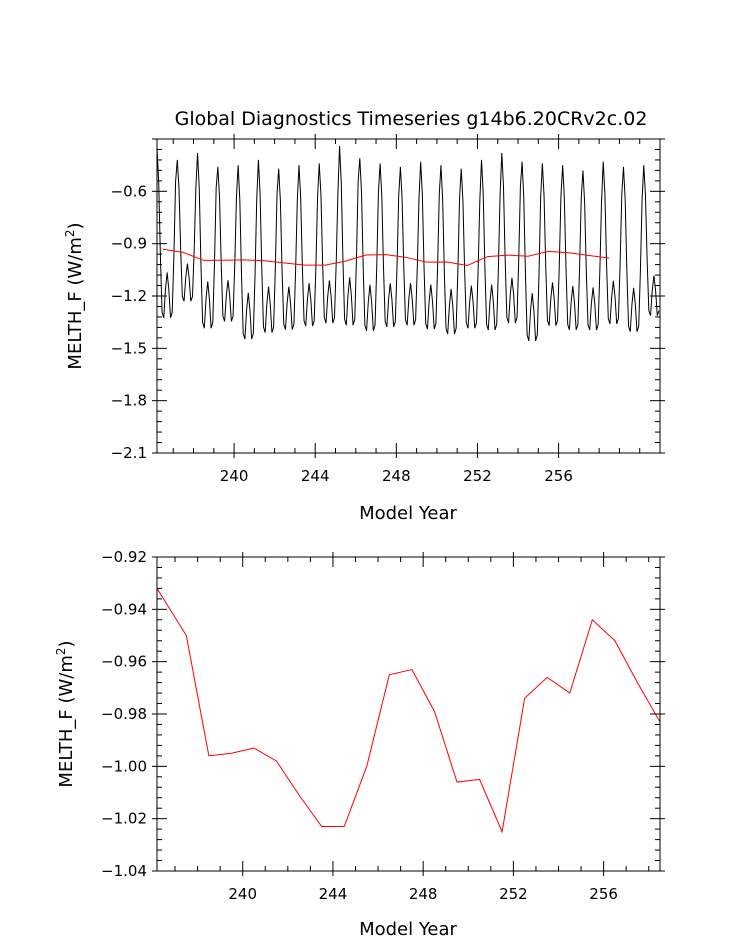 The width and height of the screenshot is (733, 945). I want to click on top-x-tick-label: 252, so click(477, 476).